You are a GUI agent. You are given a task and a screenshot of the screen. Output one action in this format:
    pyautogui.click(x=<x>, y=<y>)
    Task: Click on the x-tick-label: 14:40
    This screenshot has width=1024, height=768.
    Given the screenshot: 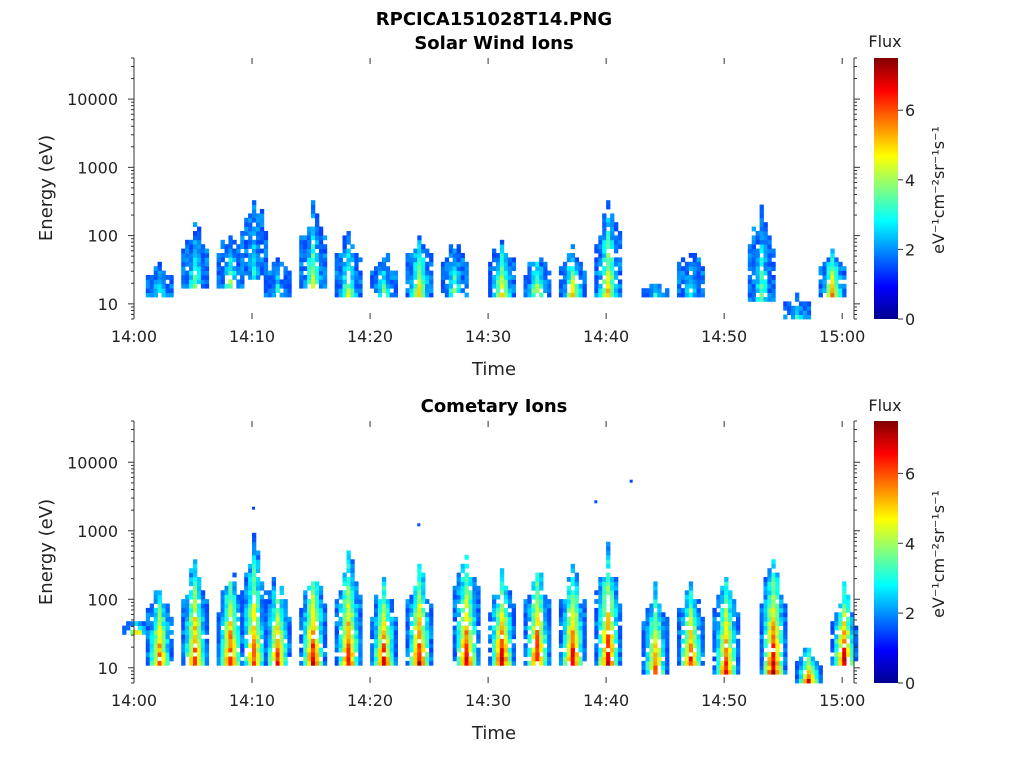 What is the action you would take?
    pyautogui.click(x=606, y=700)
    